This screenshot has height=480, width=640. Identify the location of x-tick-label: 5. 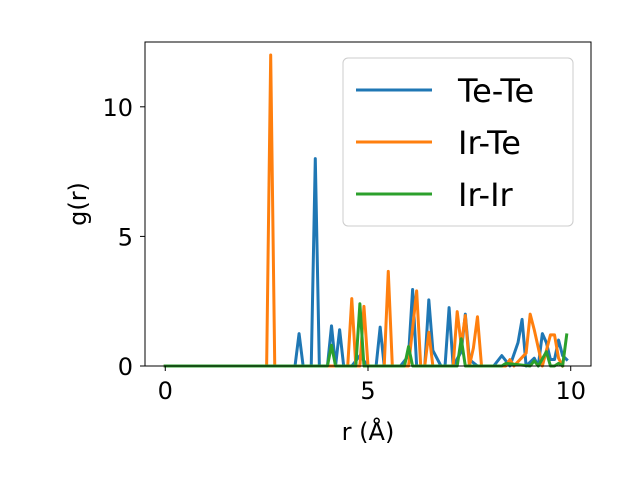
(367, 391).